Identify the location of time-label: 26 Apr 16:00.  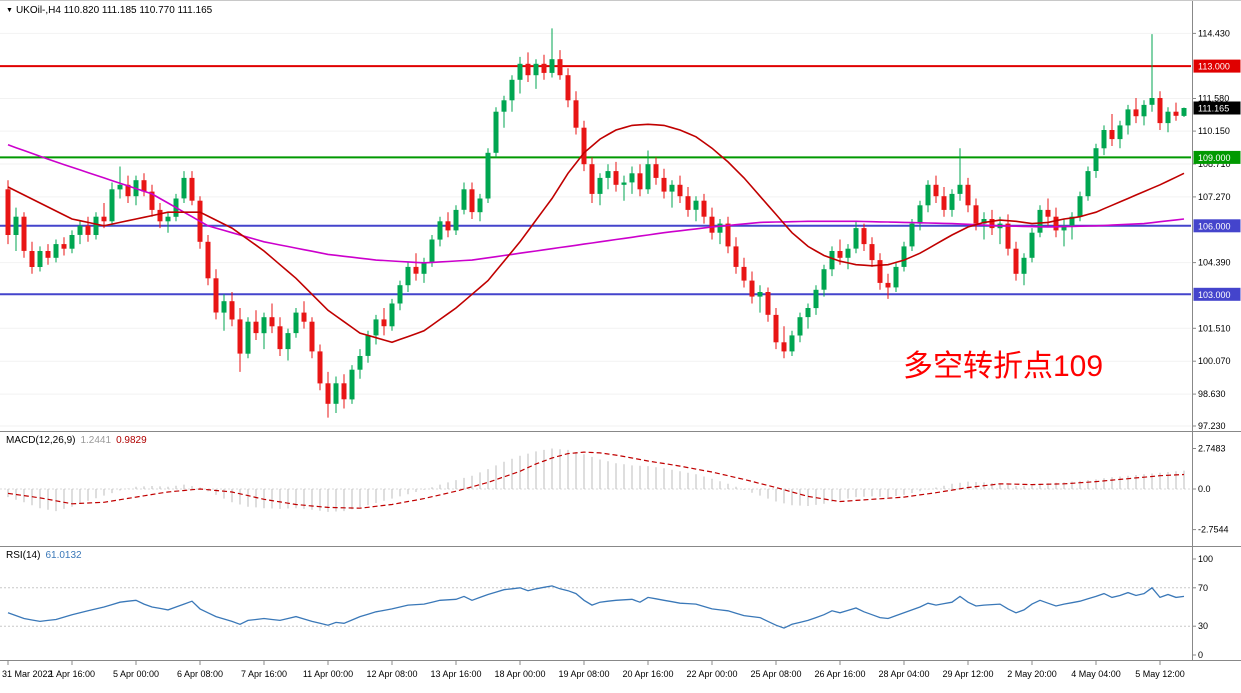
(839, 674).